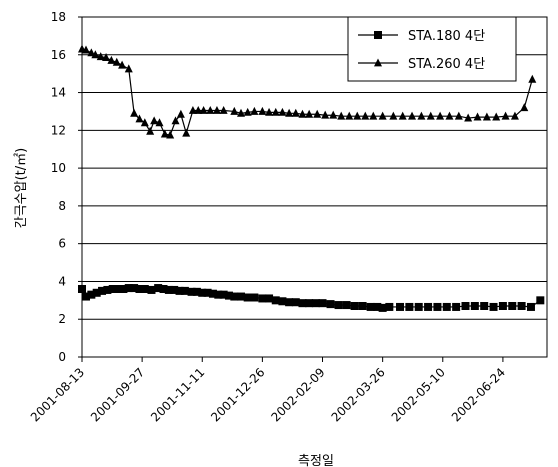 The image size is (558, 467). I want to click on y-axis-title: 간극수압(t/㎡), so click(21, 188).